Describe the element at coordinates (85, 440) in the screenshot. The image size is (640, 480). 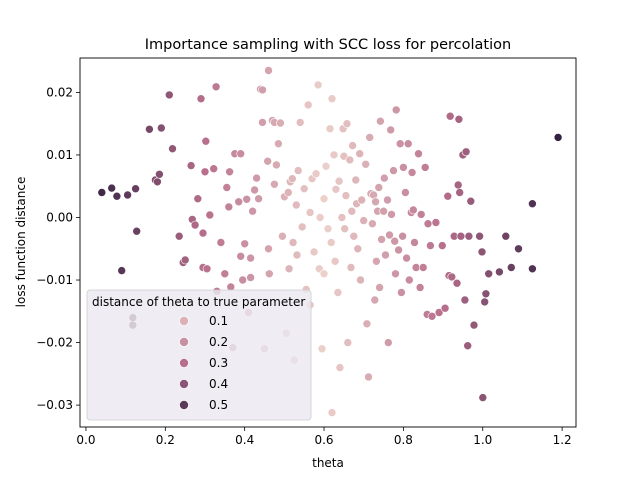
I see `x-tick-label: 0.0` at that location.